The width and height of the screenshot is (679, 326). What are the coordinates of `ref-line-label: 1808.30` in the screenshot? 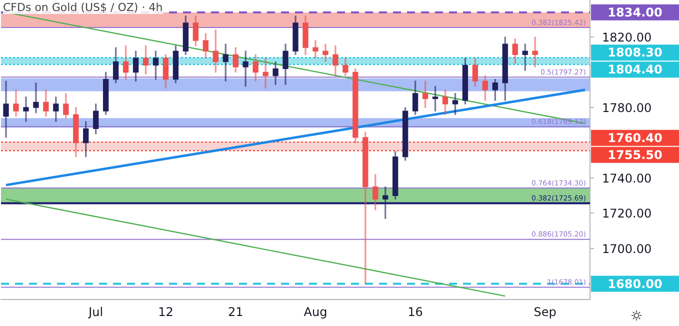 It's located at (635, 53).